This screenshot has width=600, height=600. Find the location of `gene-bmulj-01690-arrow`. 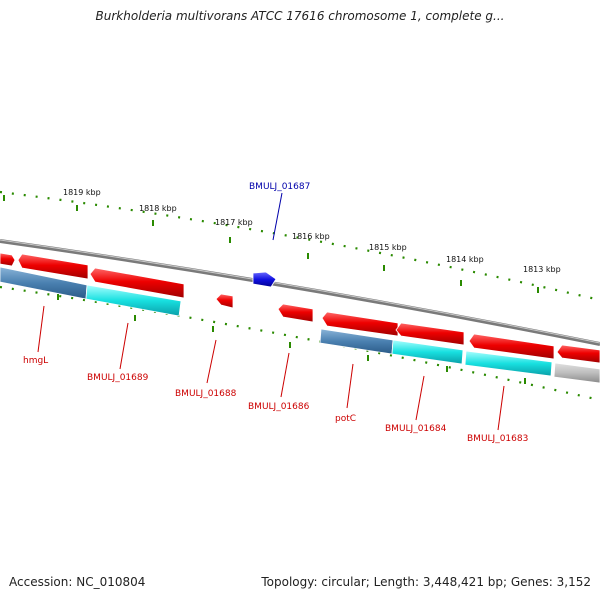

gene-bmulj-01690-arrow is located at coordinates (53, 266).